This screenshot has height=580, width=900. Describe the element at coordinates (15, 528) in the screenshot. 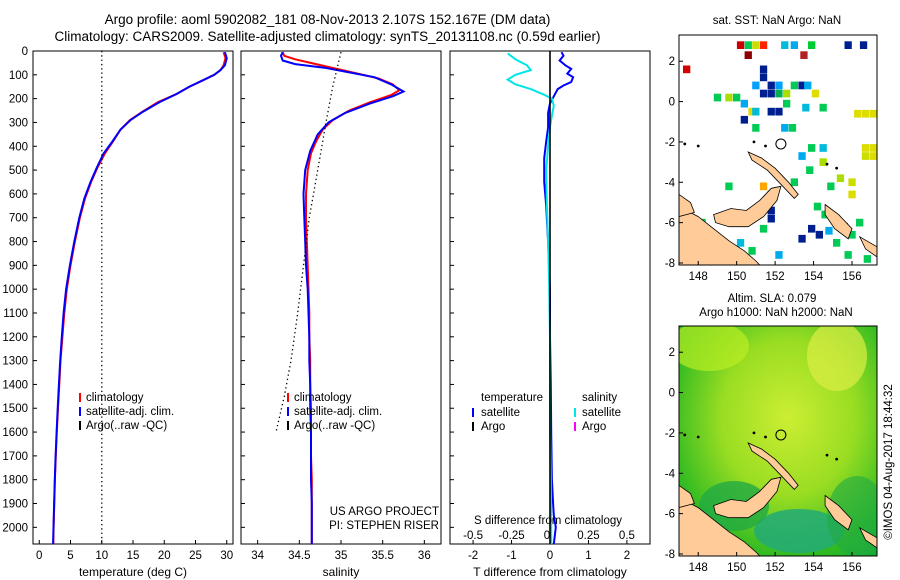

I see `y-tick-label: 2000` at that location.